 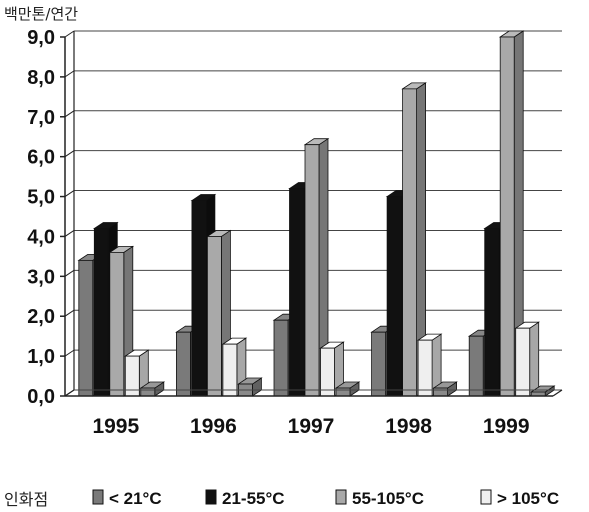 I want to click on y-tick-label: 0,0, so click(x=41, y=397).